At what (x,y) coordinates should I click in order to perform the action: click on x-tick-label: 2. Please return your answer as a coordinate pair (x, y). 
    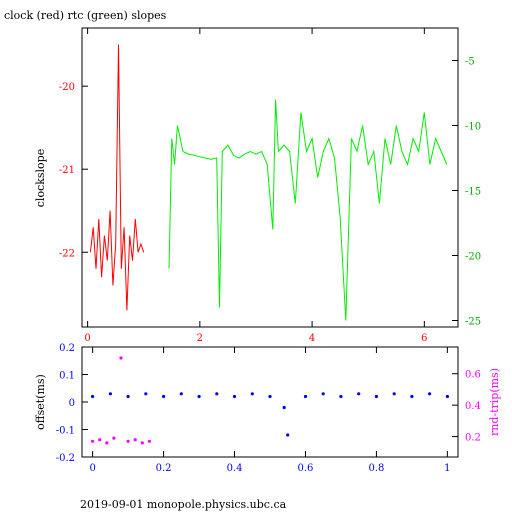
    Looking at the image, I should click on (200, 338).